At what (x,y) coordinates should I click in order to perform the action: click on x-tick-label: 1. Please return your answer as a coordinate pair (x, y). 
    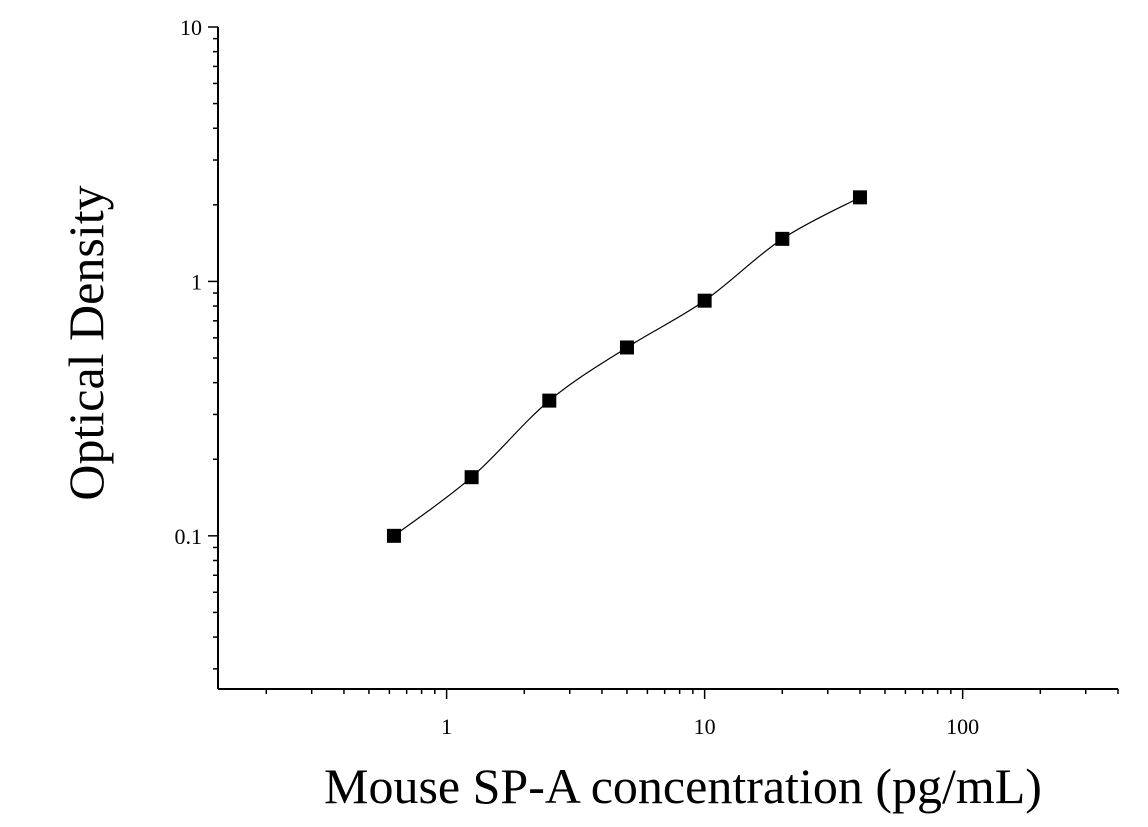
    Looking at the image, I should click on (446, 726).